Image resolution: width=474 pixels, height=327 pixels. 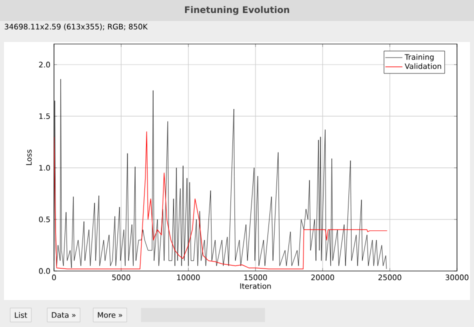 I want to click on chart-title: Finetuning Evolution, so click(x=237, y=10).